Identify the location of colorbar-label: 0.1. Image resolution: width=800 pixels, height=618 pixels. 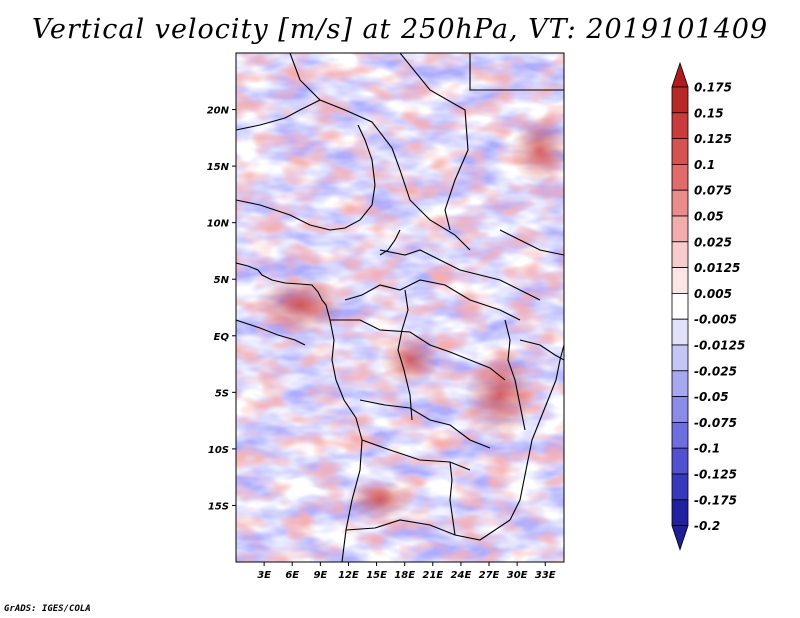
(704, 165).